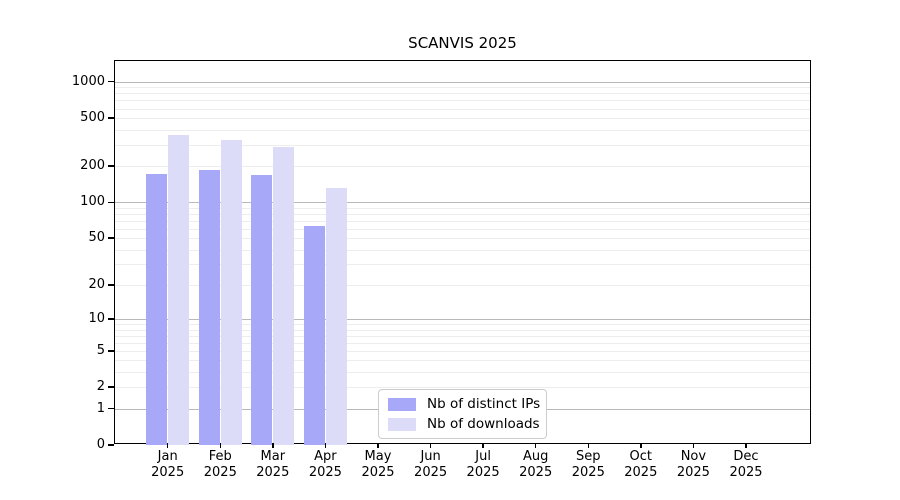 This screenshot has height=500, width=900. I want to click on x-tick-label: Feb 2025, so click(220, 464).